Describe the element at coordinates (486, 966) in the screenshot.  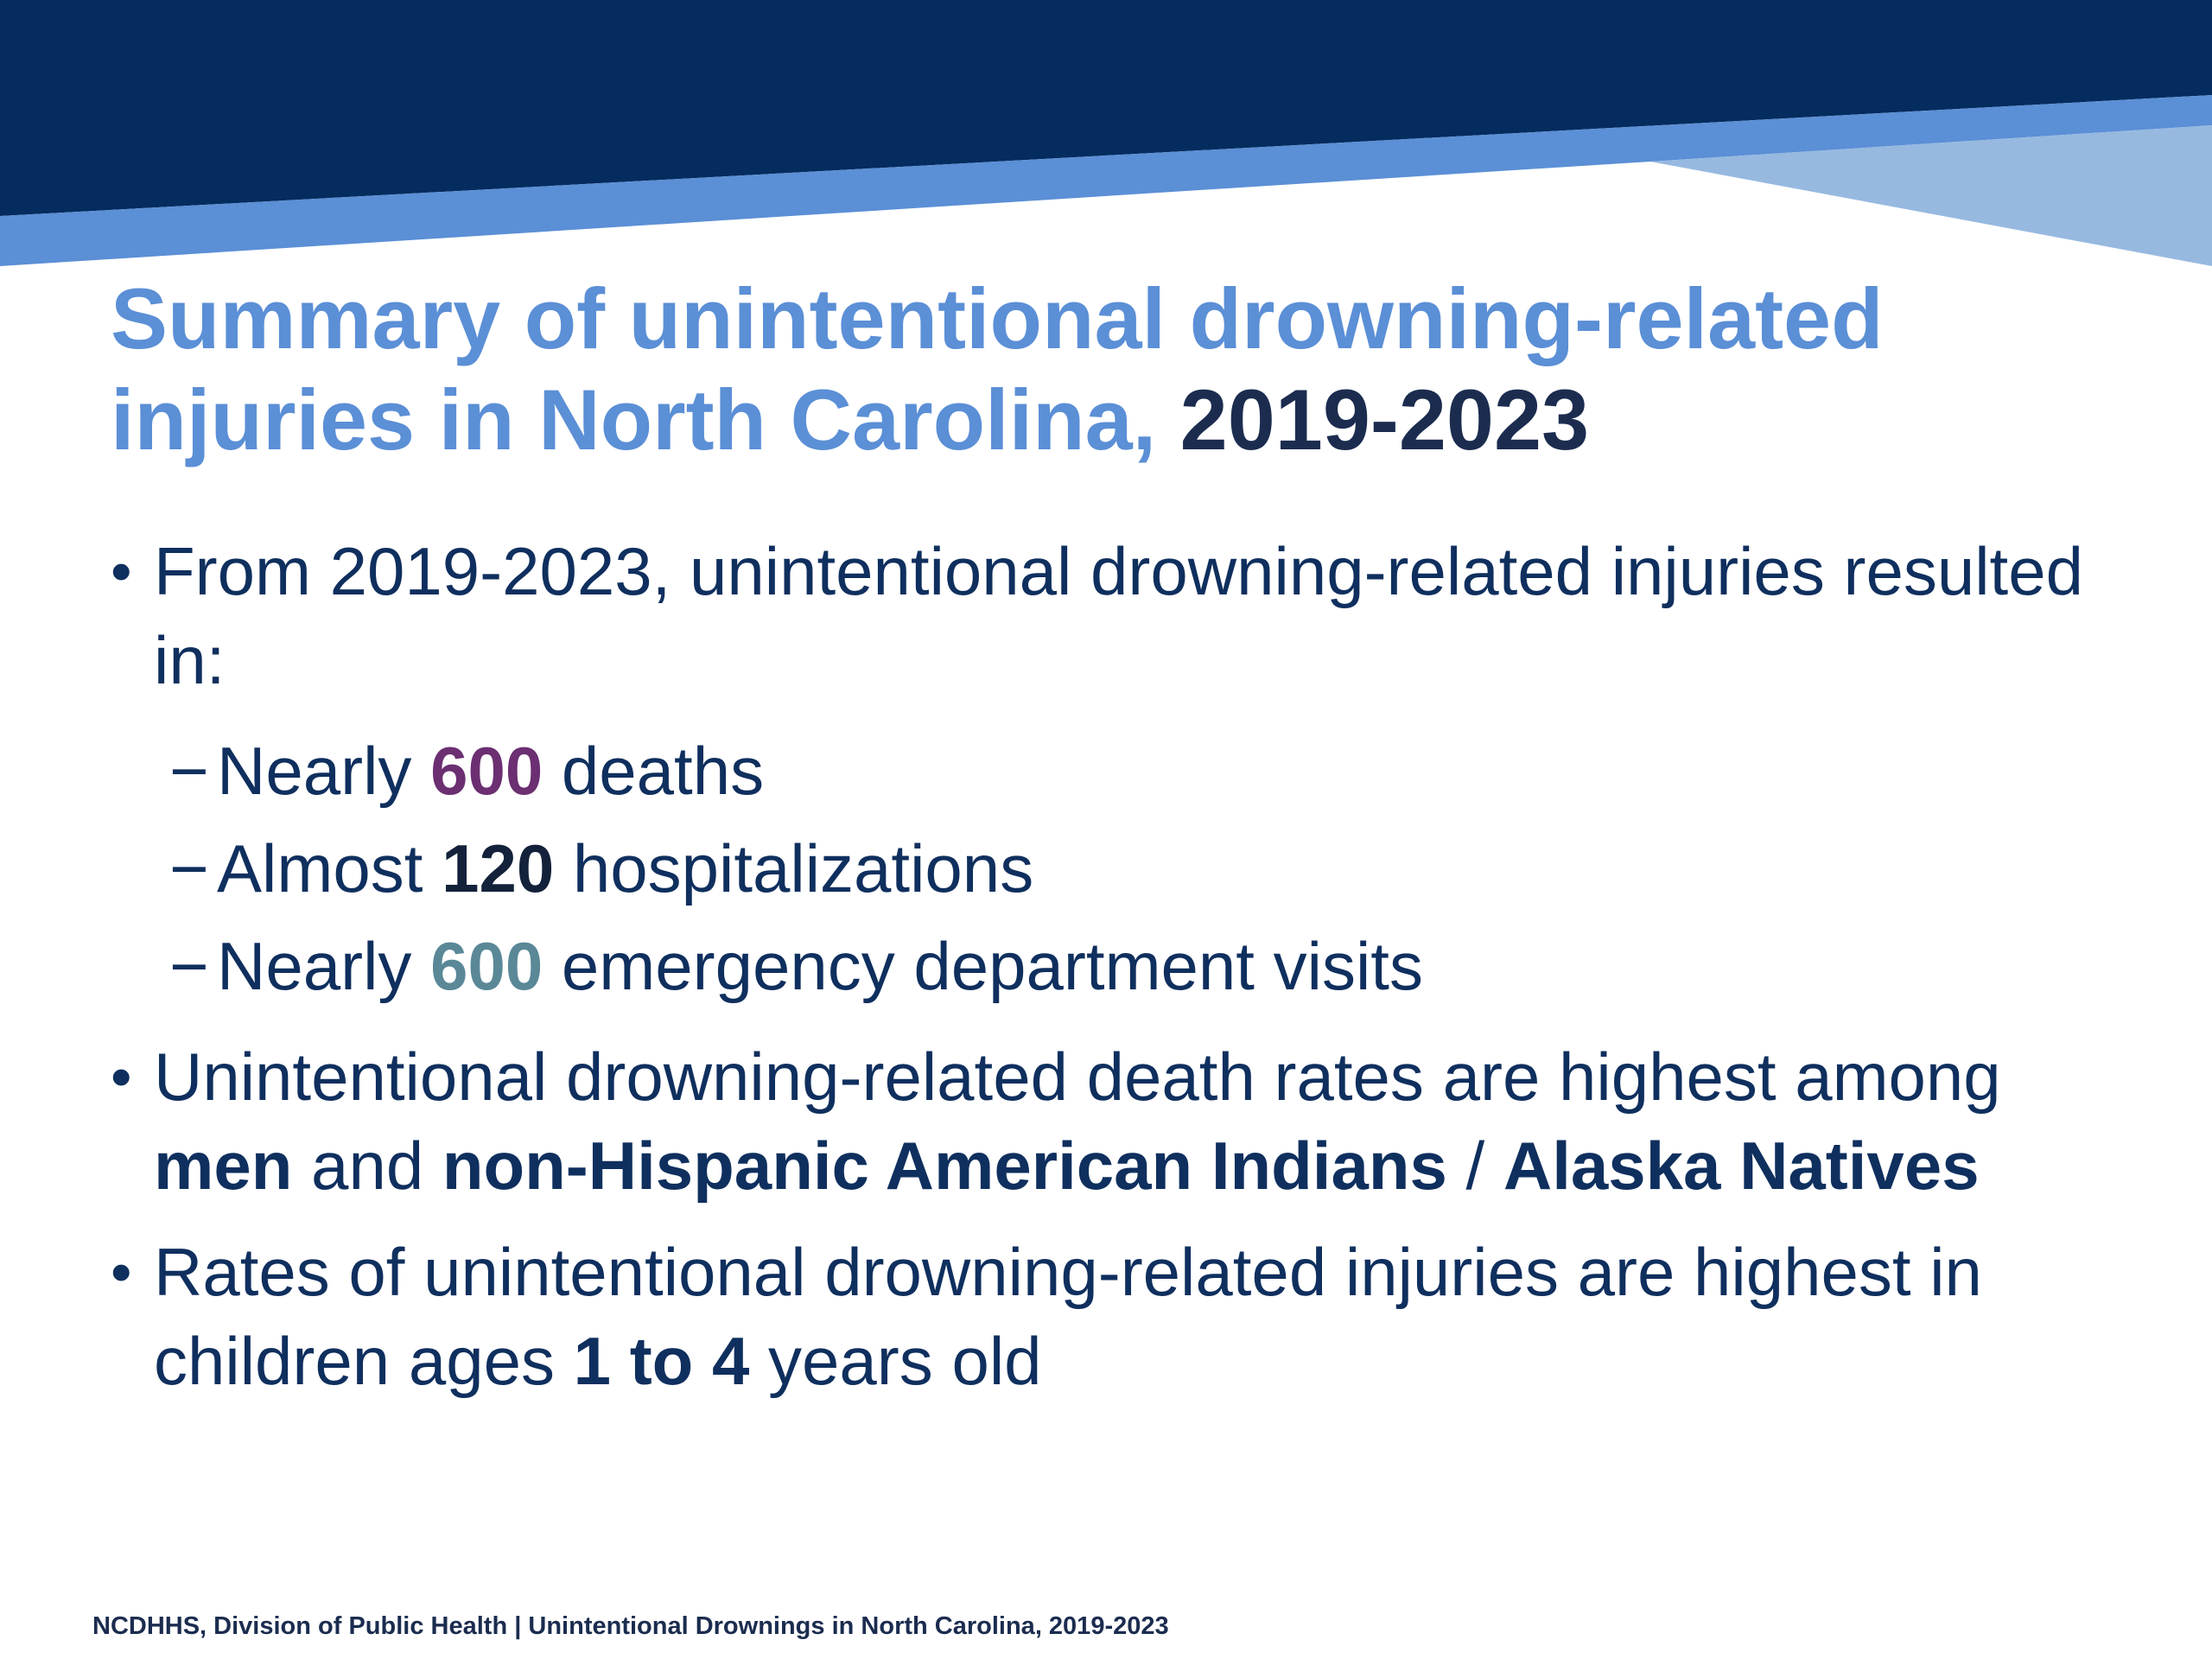
I see `ed-visits-value: 600` at that location.